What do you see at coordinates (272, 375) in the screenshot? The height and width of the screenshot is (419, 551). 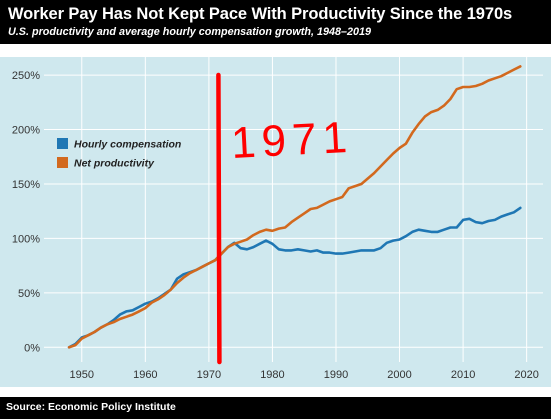 I see `x-tick-label: 1980` at bounding box center [272, 375].